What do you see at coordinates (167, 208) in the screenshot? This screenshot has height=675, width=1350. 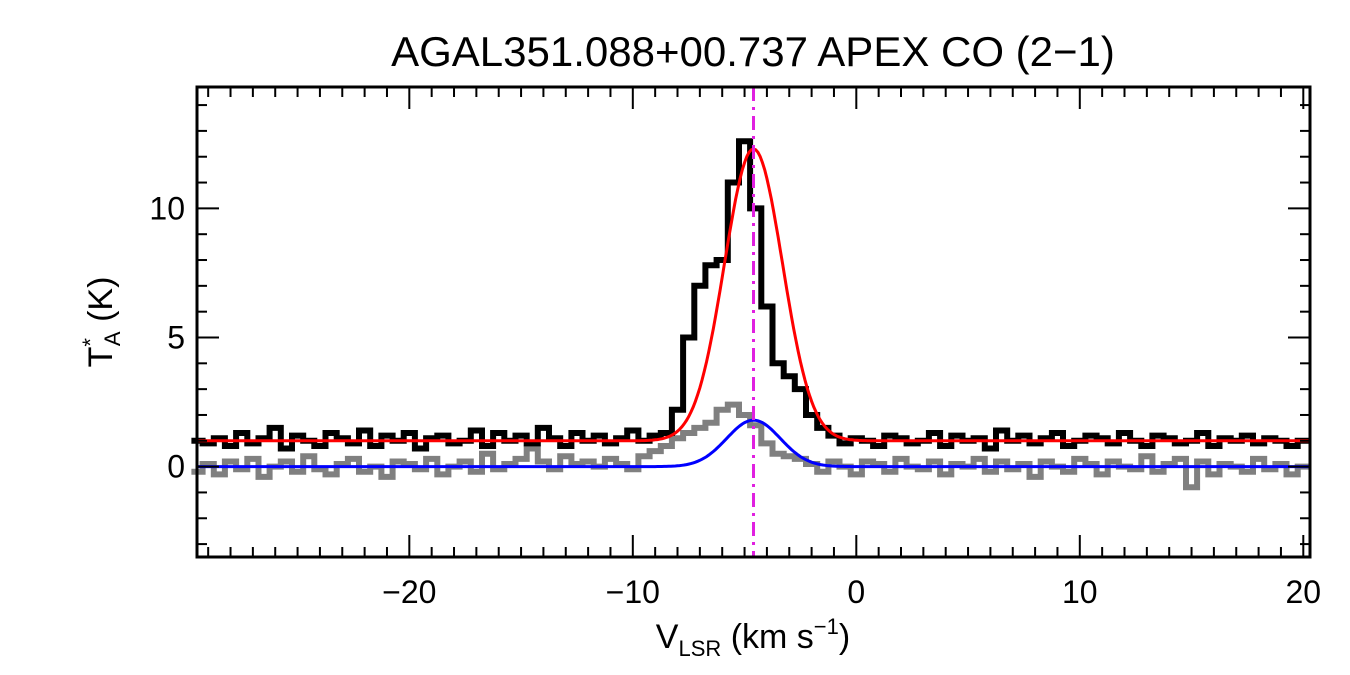 I see `y-tick-label: 10` at bounding box center [167, 208].